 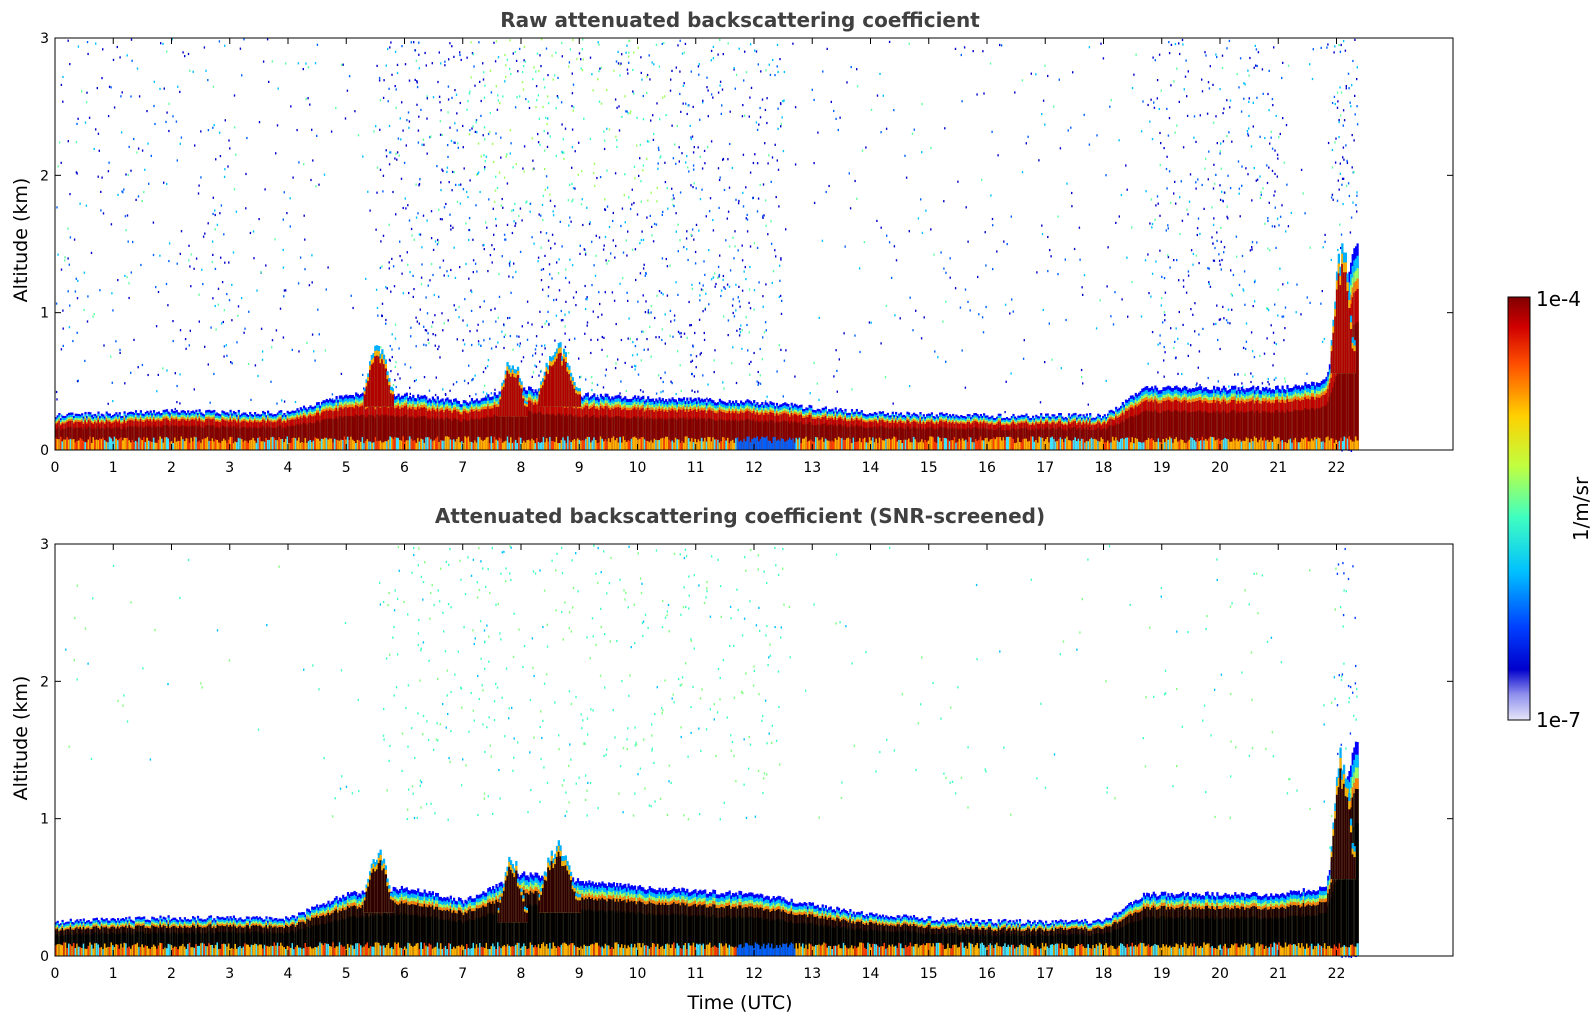 I want to click on x-tick-label: 17, so click(x=1045, y=974).